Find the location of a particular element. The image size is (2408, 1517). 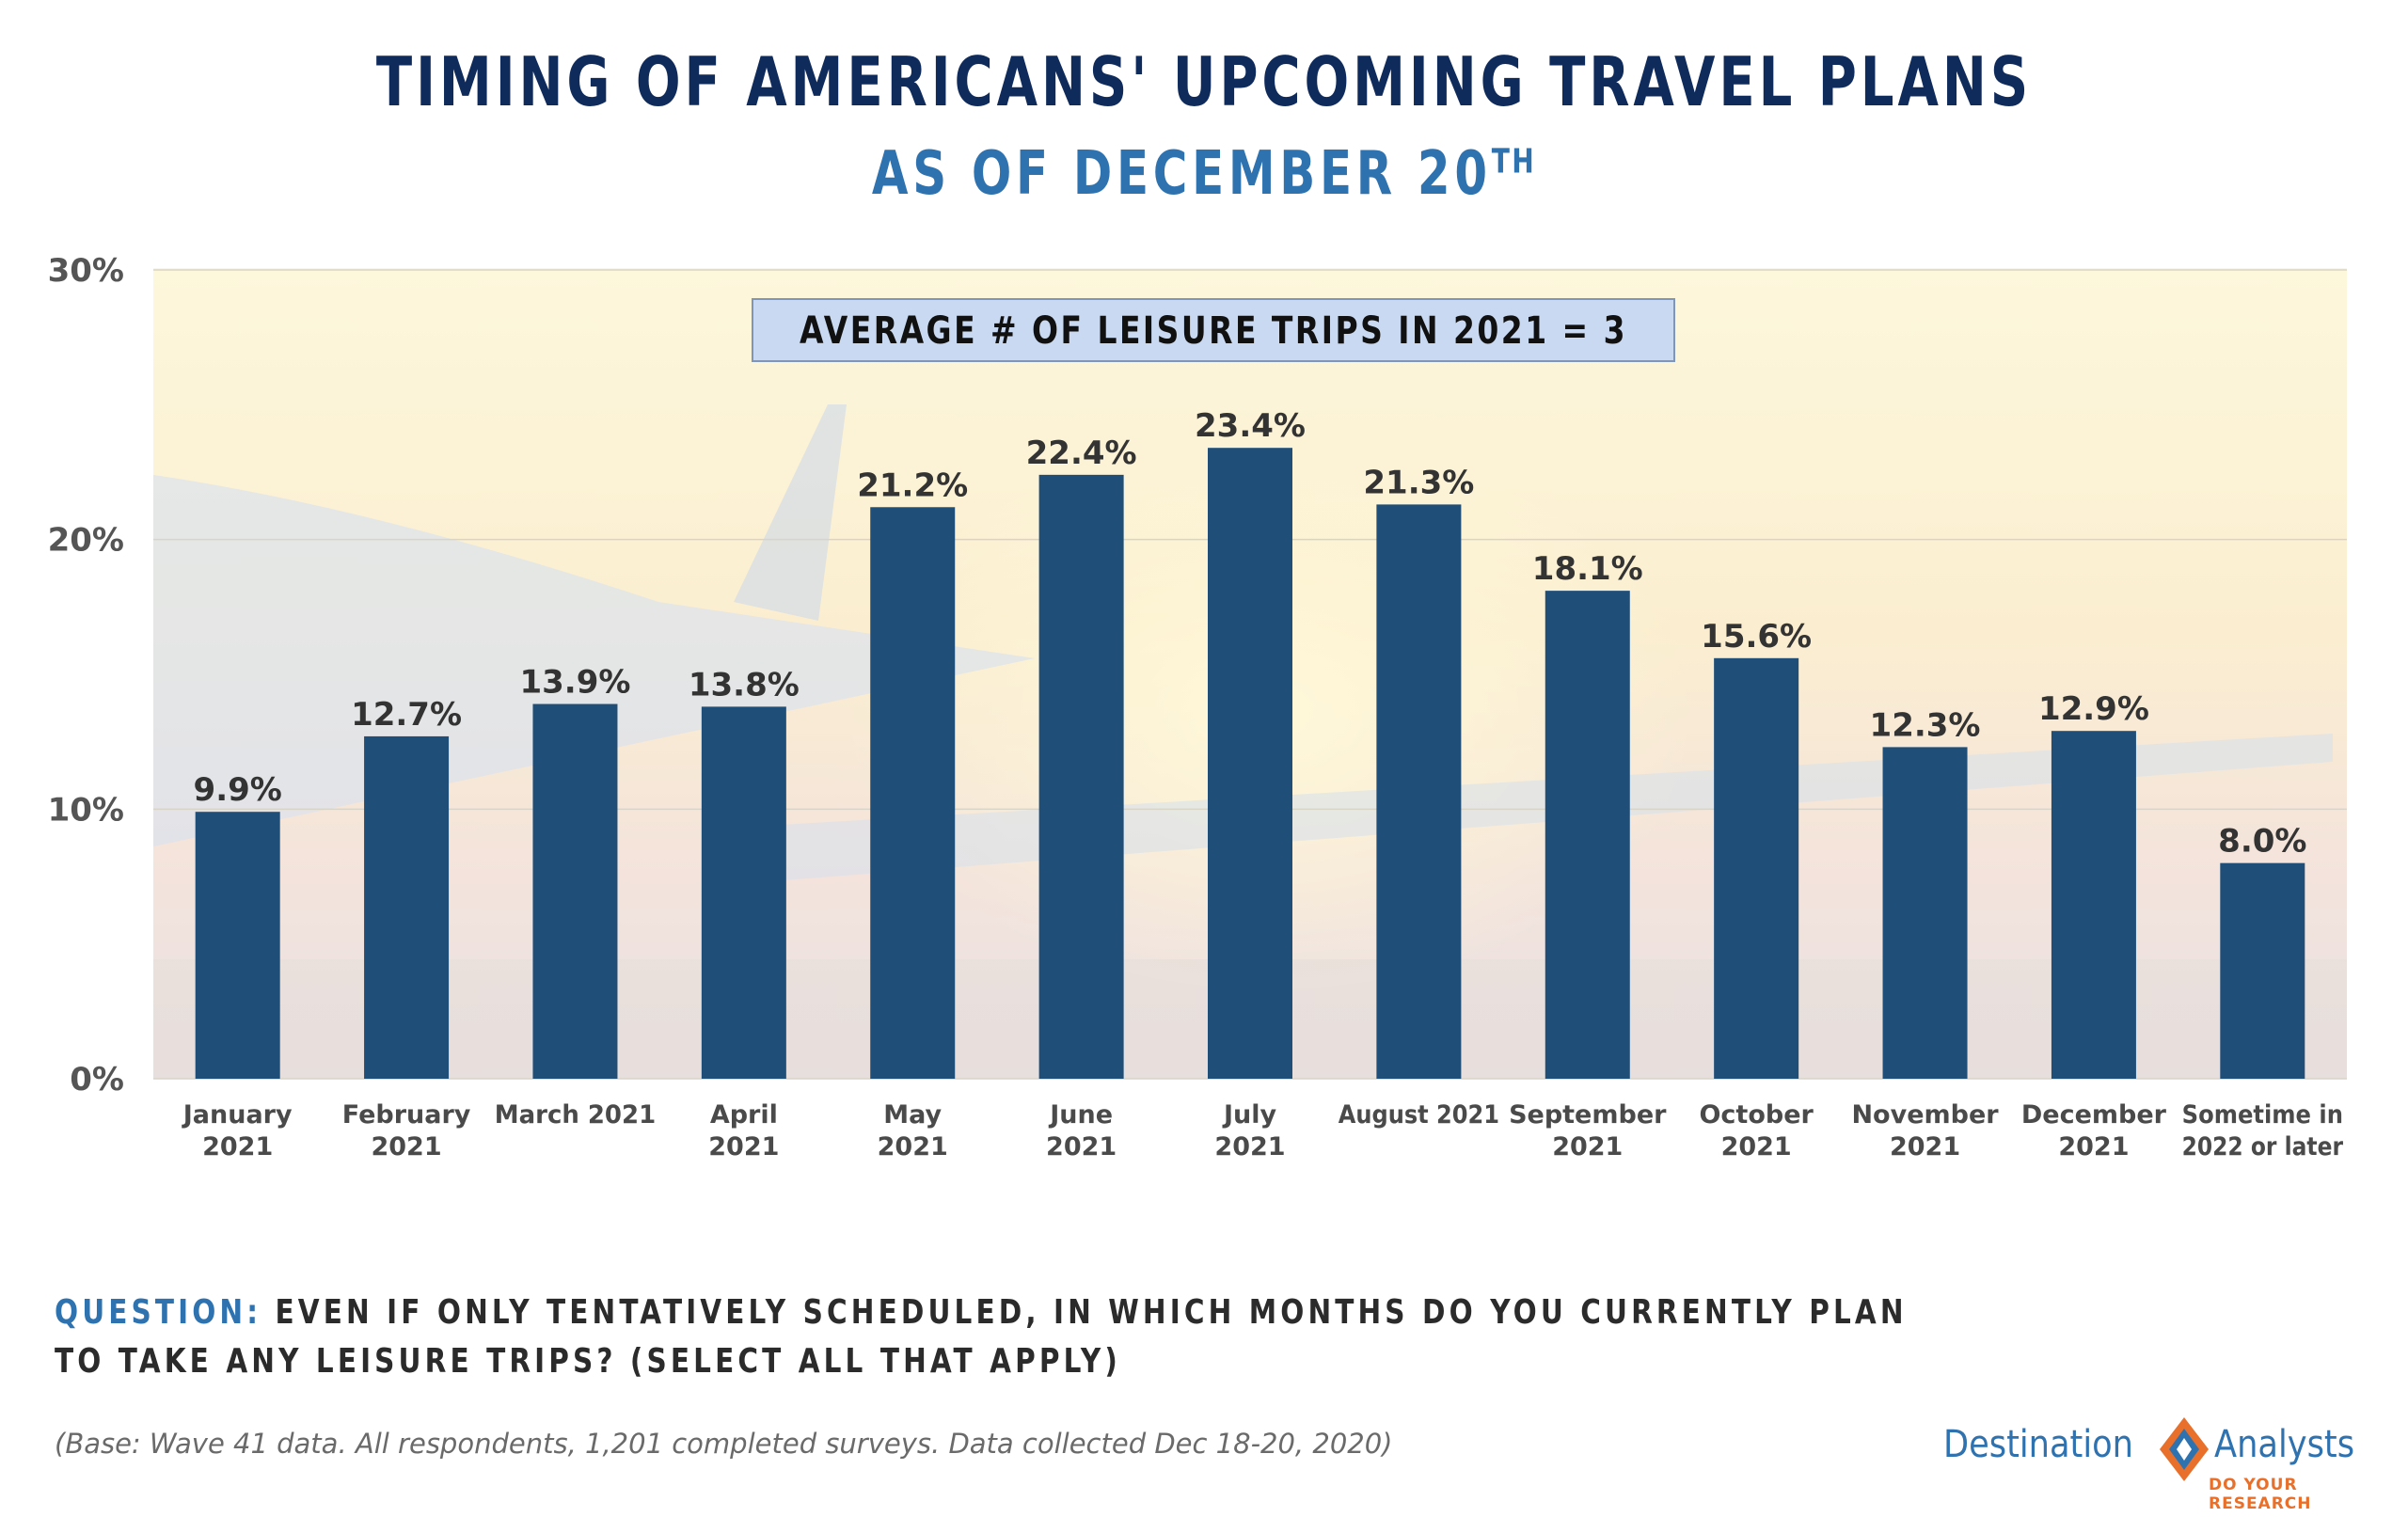

bar-value-label: 12.9% is located at coordinates (2093, 709).